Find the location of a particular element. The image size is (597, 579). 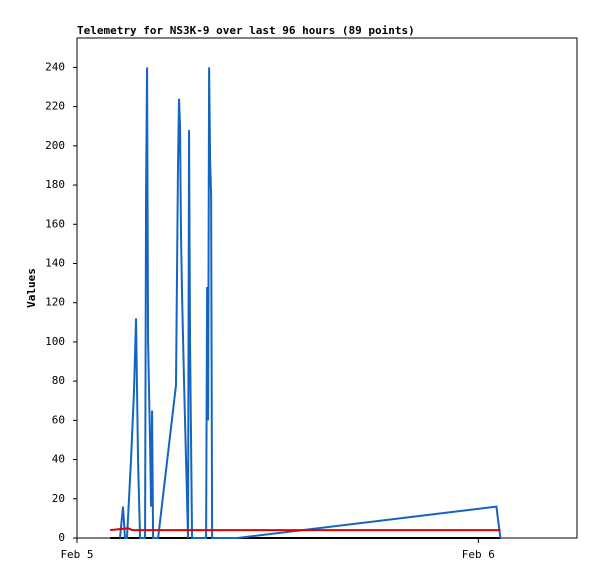

x-tick-label: Feb 6 is located at coordinates (478, 554).